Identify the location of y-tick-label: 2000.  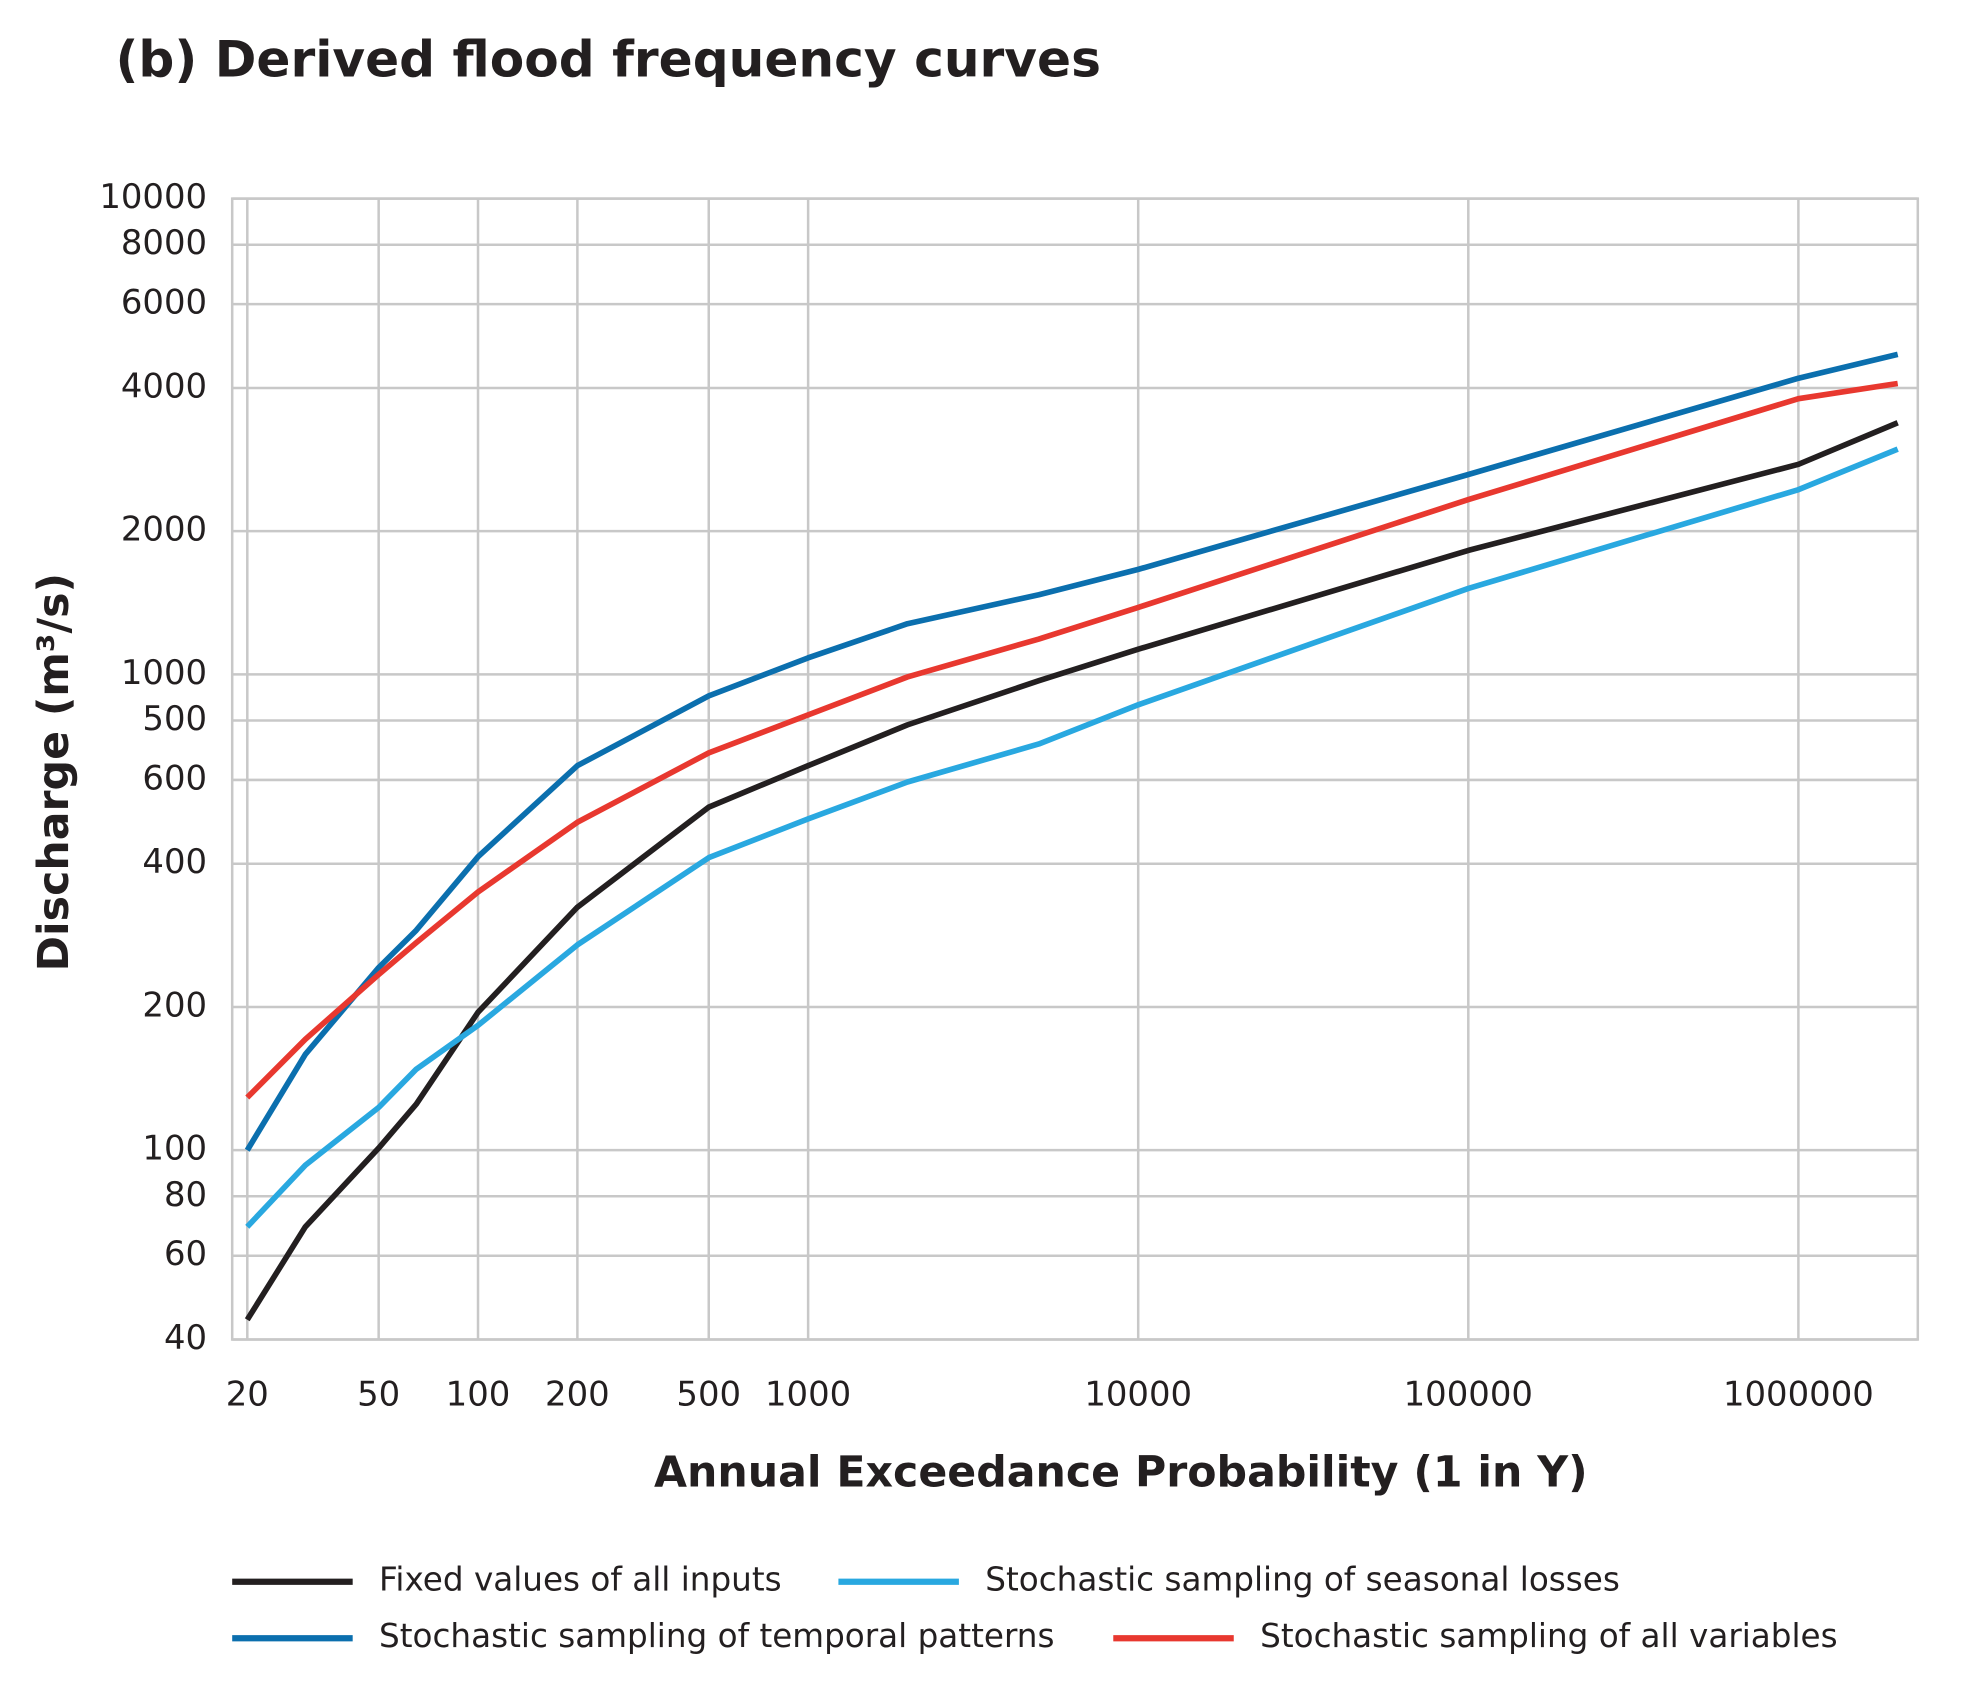
(164, 529).